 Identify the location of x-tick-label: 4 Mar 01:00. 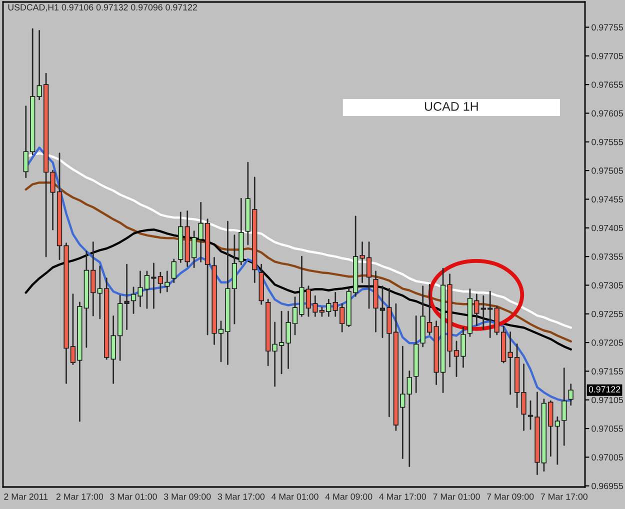
(295, 496).